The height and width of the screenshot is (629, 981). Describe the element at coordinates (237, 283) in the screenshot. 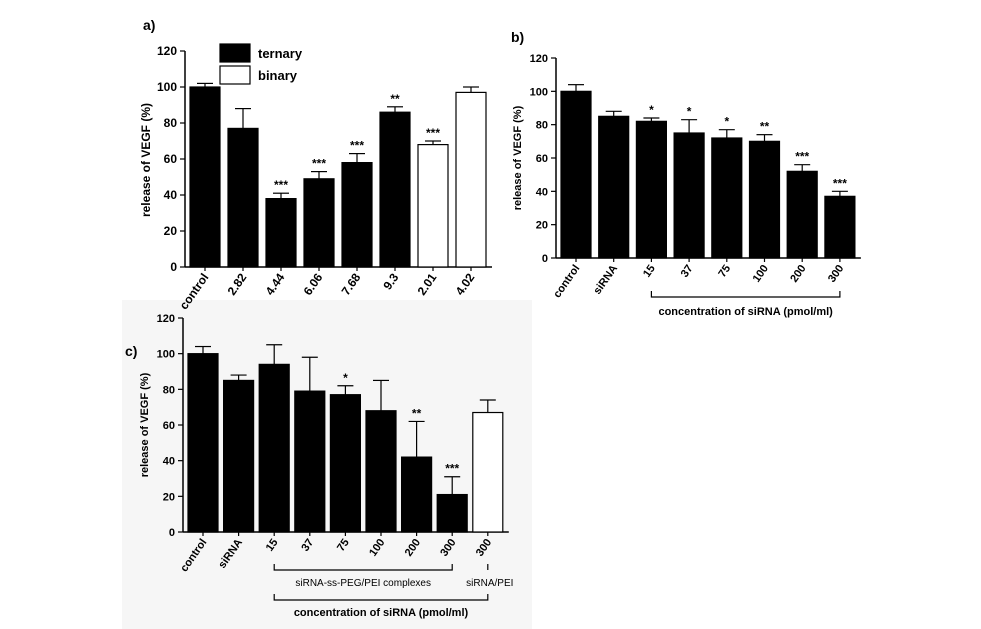

I see `category-label: 2.82` at that location.